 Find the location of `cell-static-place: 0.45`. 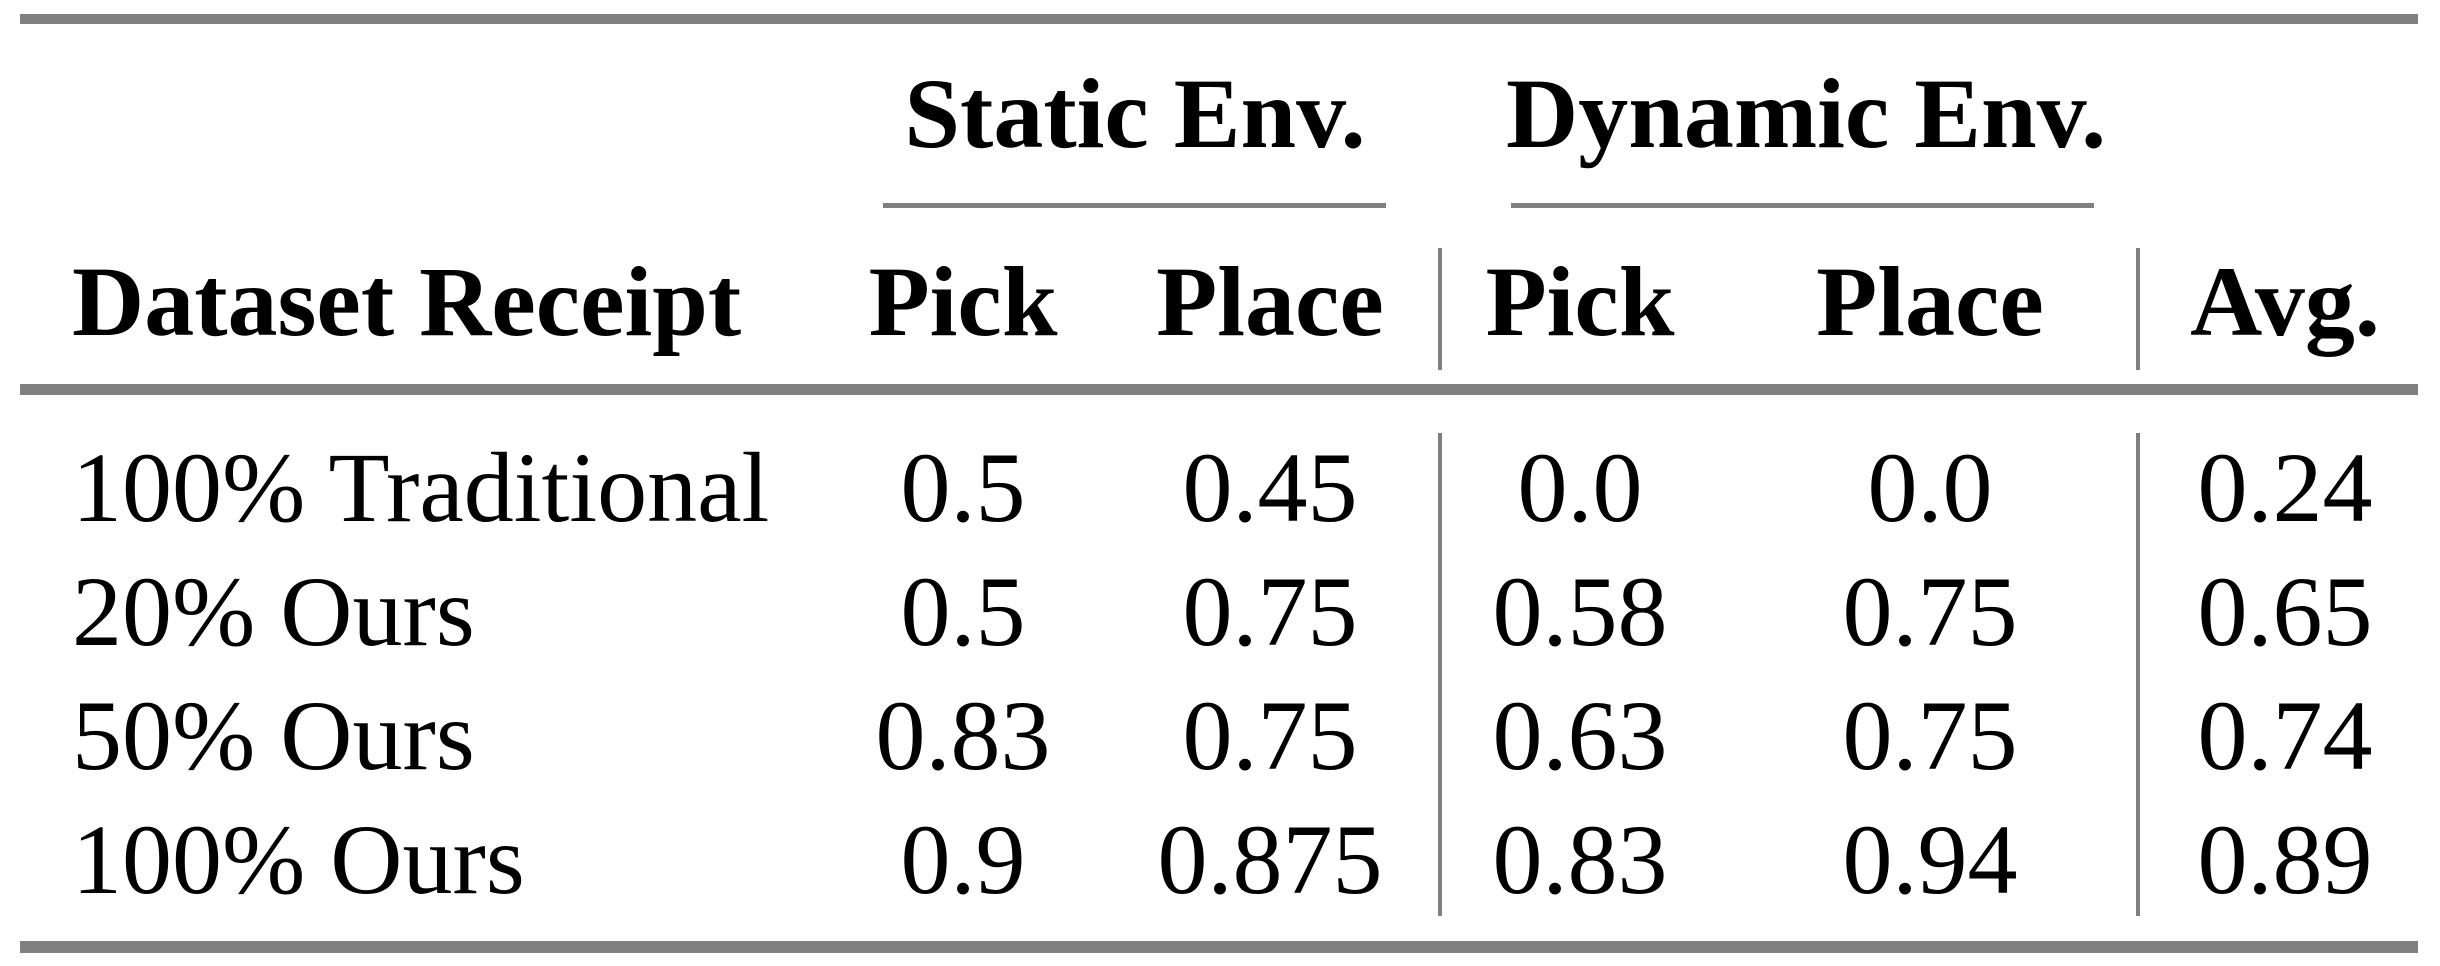

cell-static-place: 0.45 is located at coordinates (1270, 487).